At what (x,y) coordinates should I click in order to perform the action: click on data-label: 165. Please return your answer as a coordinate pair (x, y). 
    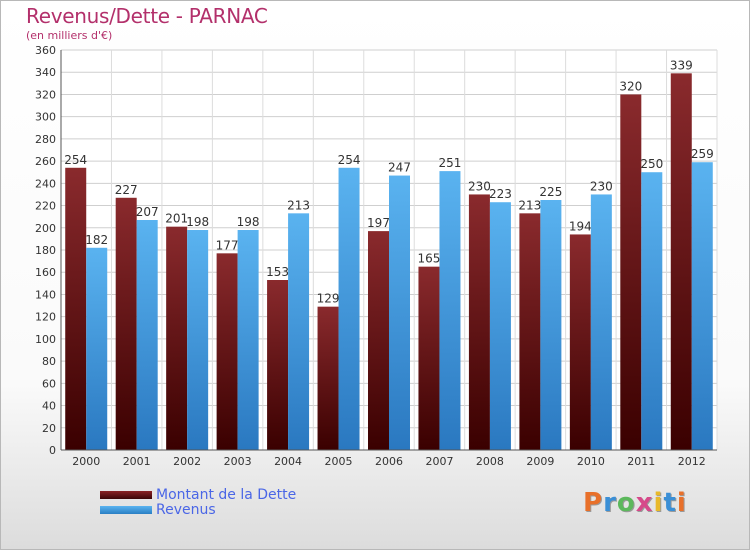
    Looking at the image, I should click on (429, 259).